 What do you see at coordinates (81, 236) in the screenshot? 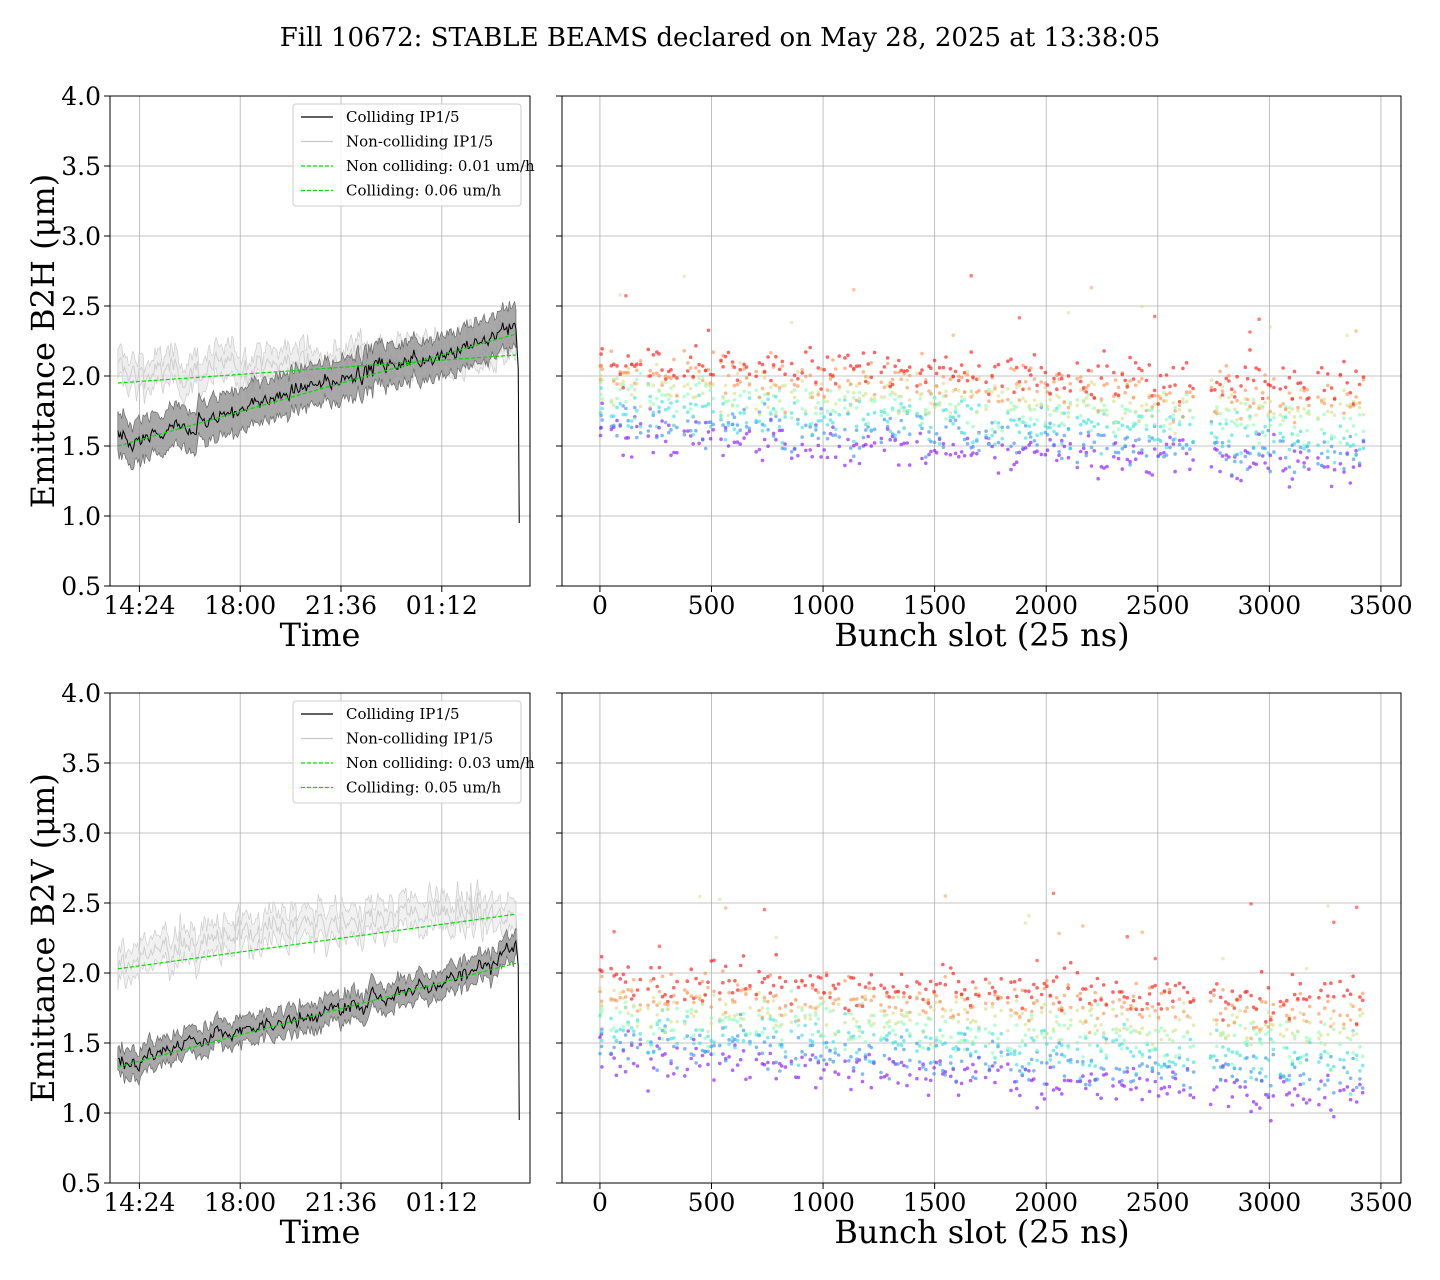
I see `b2h-time-ytick-label: 3.0` at bounding box center [81, 236].